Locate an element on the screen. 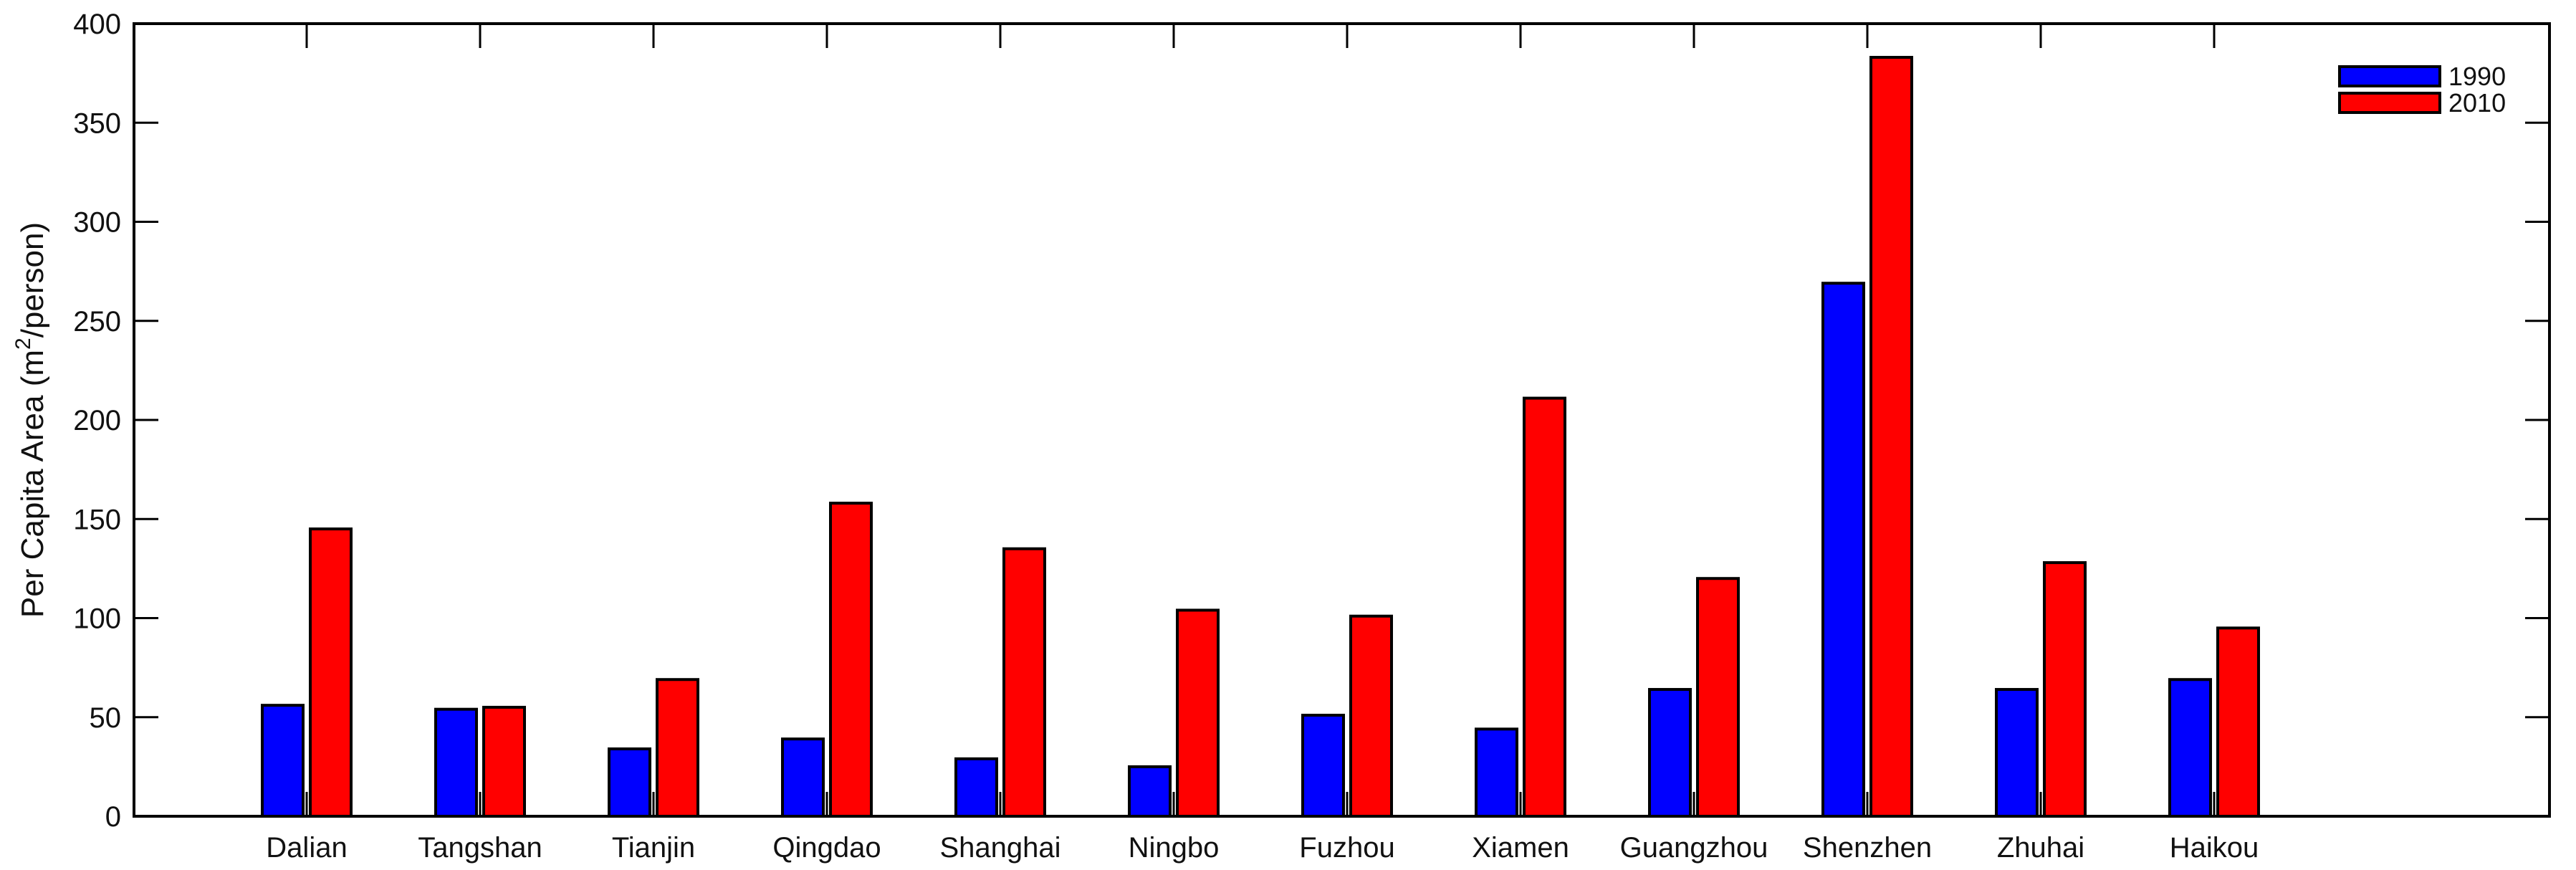 This screenshot has width=2576, height=870. bar-1990-haikou is located at coordinates (2190, 748).